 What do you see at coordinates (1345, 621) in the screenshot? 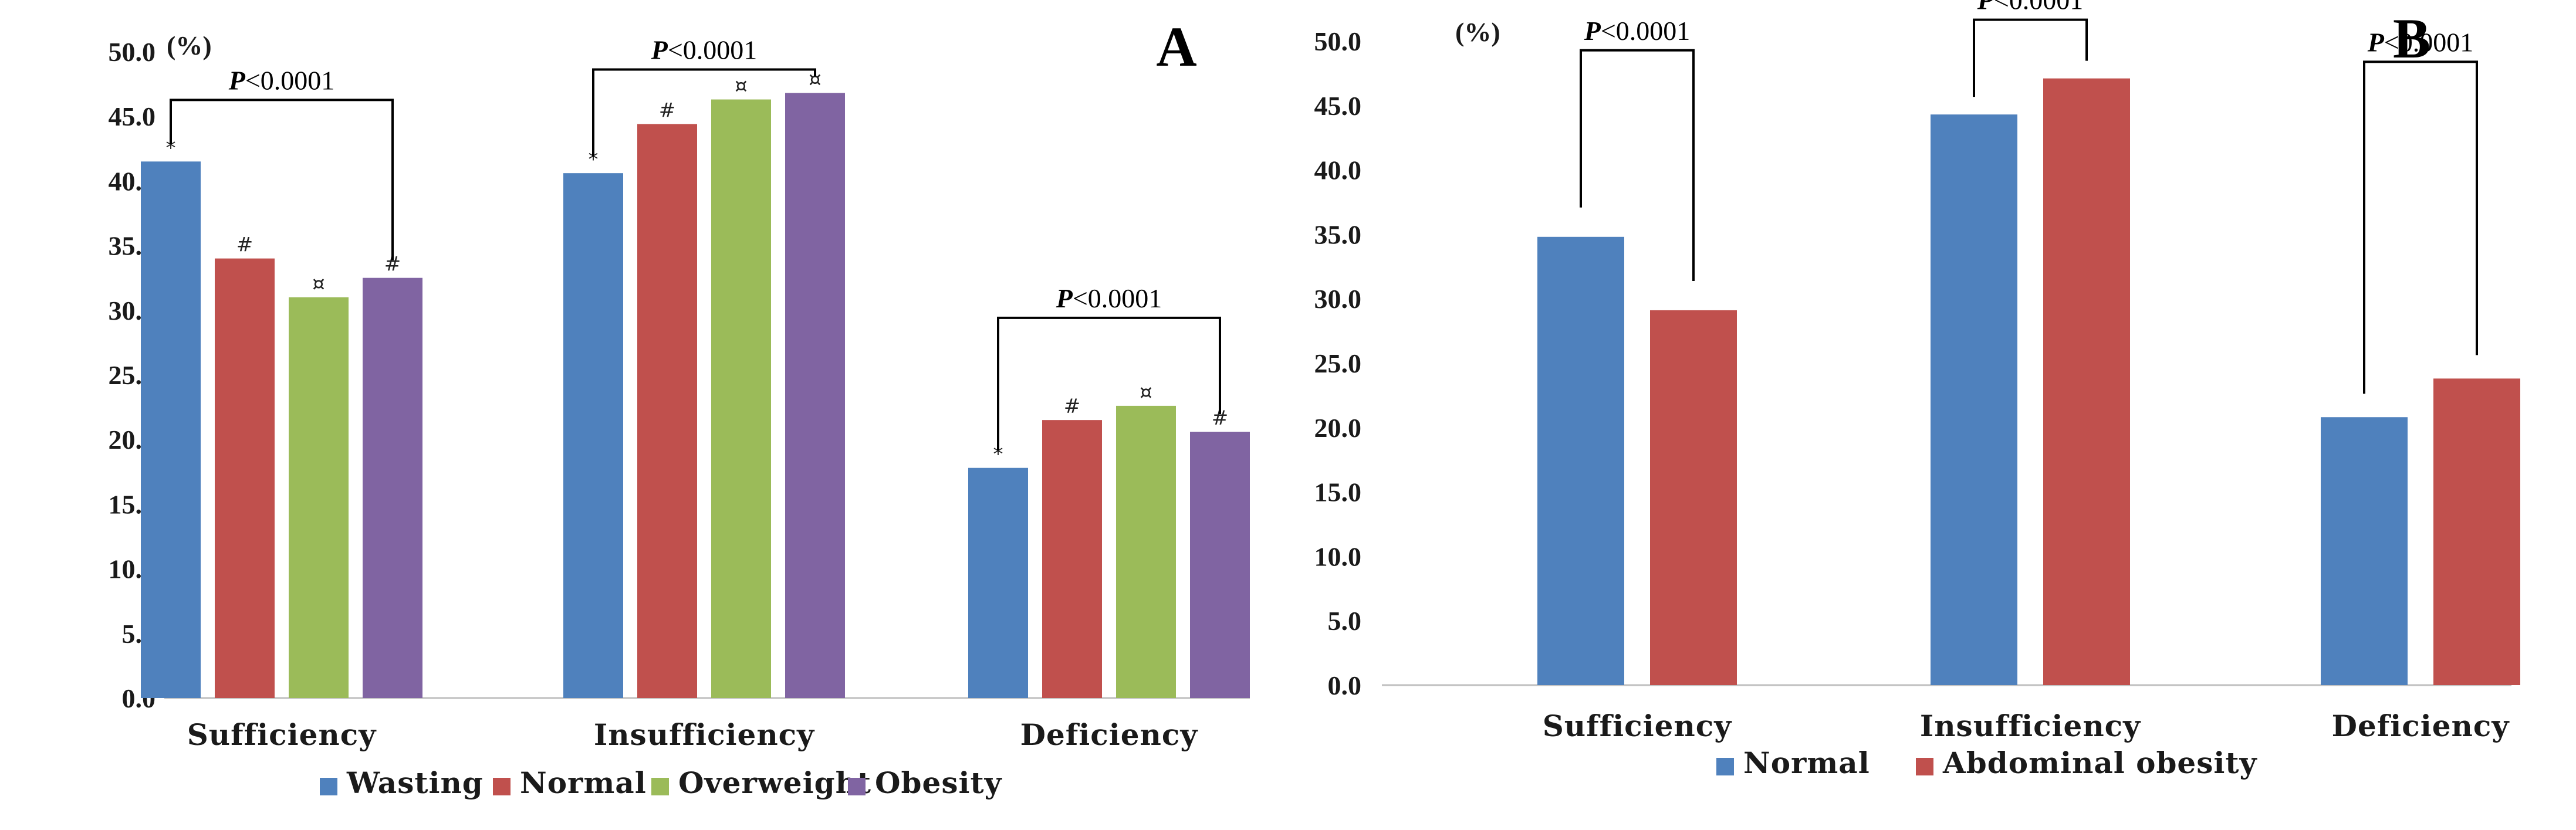
I see `y-tick-label: 5.0` at bounding box center [1345, 621].